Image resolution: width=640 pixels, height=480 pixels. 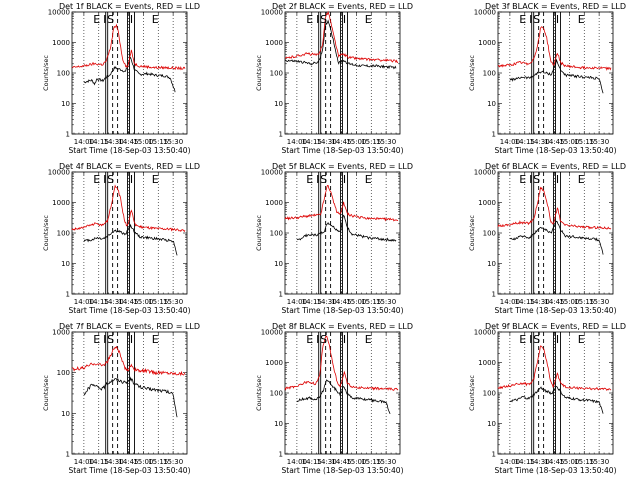 I want to click on x-tick-label: 14:45, so click(x=341, y=142).